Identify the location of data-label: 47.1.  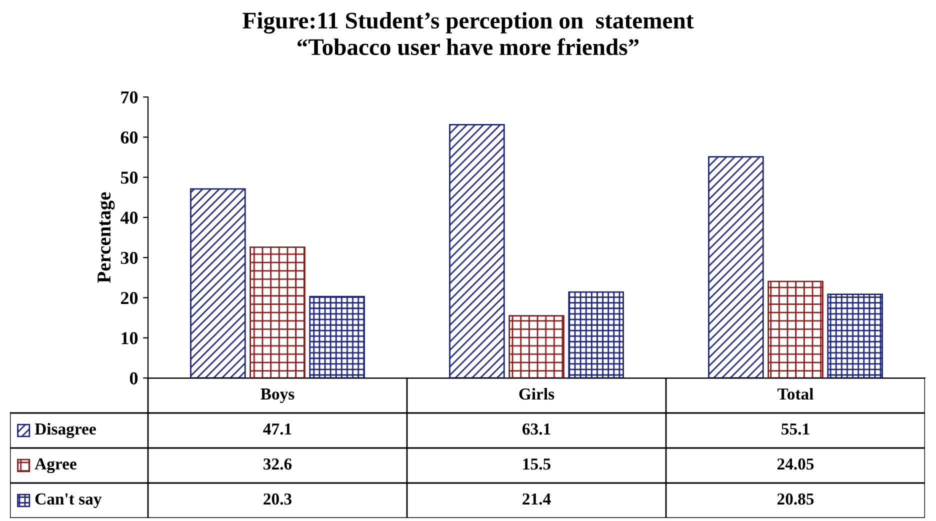
(277, 429).